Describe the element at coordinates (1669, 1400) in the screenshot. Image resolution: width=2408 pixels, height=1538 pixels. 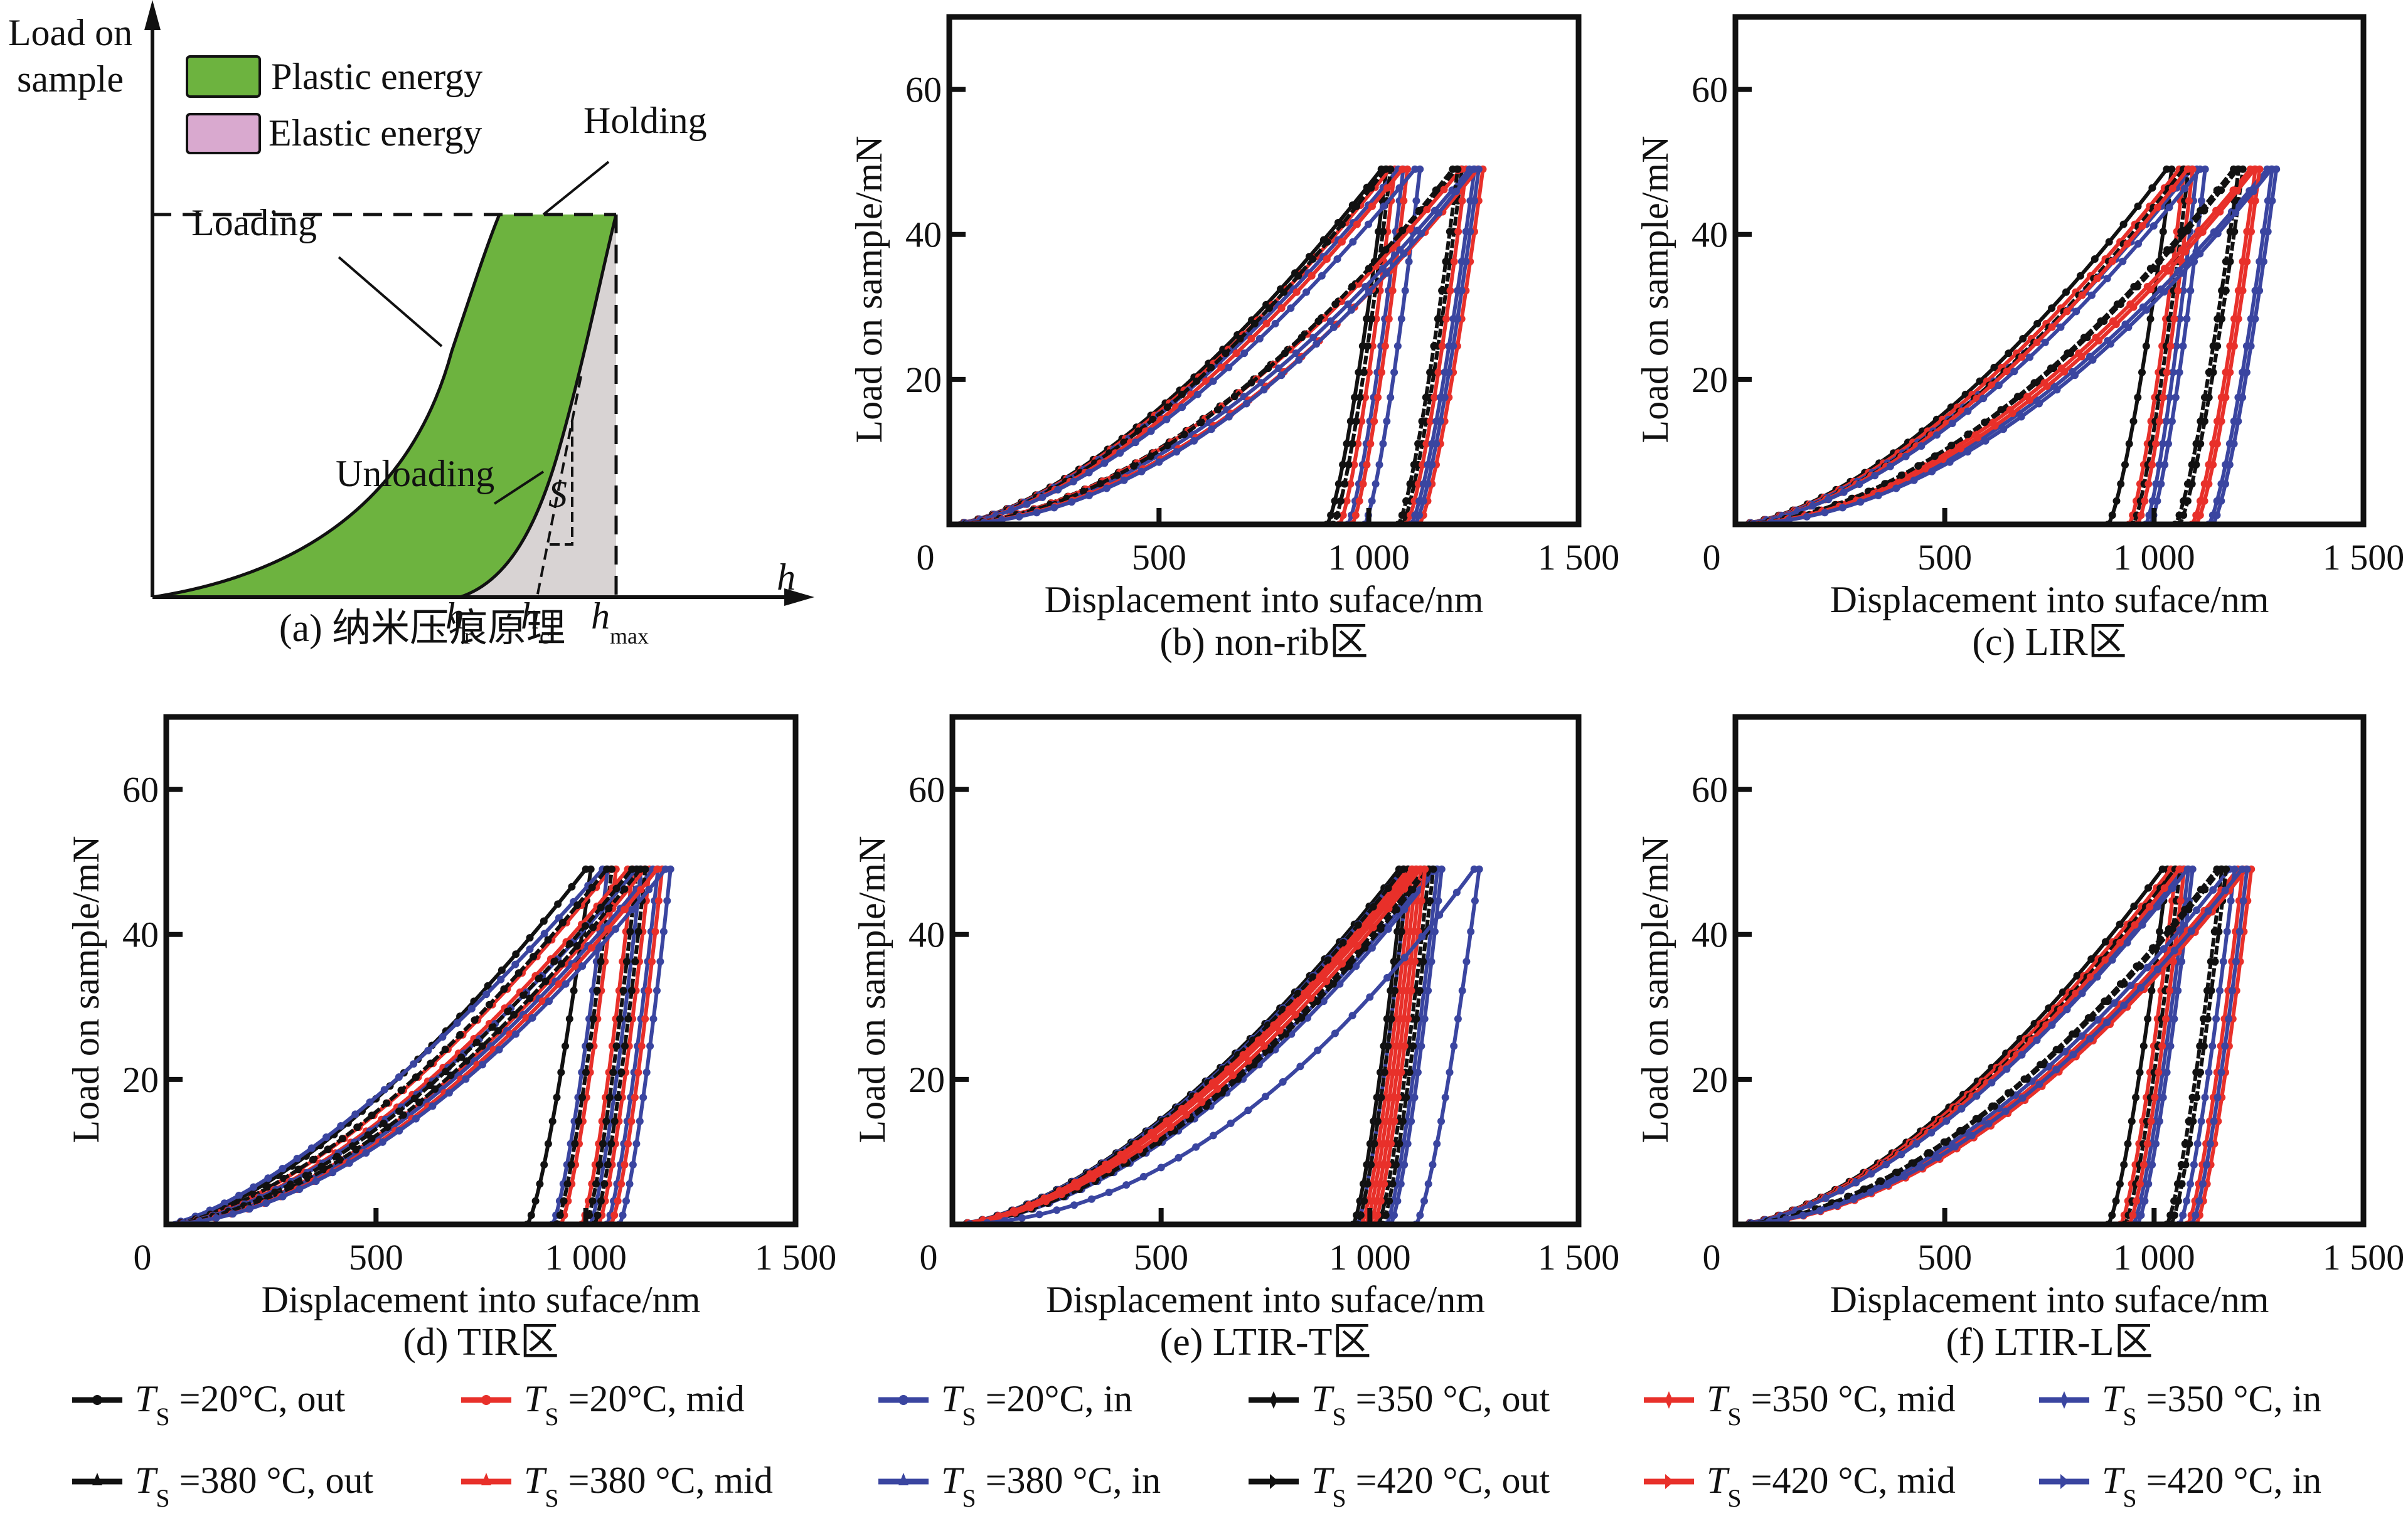
I see `legend-marker-diamond-icon` at that location.